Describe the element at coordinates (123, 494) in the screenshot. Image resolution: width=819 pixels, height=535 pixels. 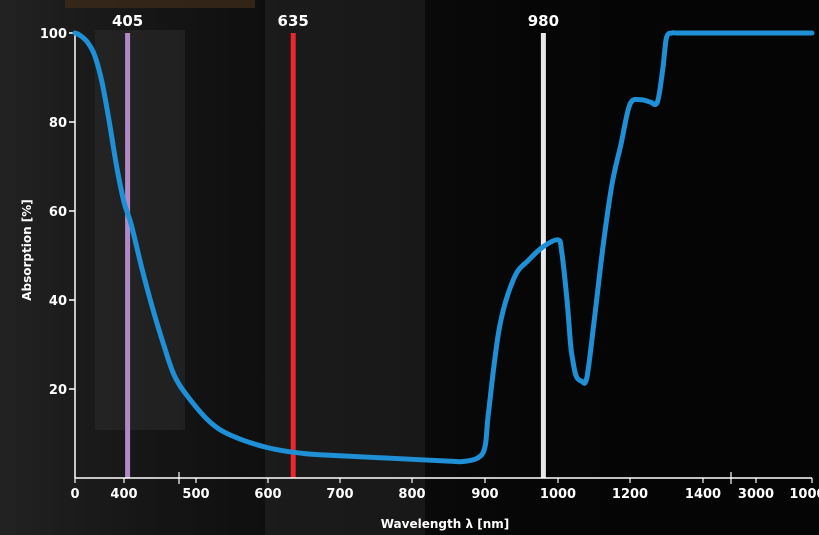
I see `x-tick-label: 400` at that location.